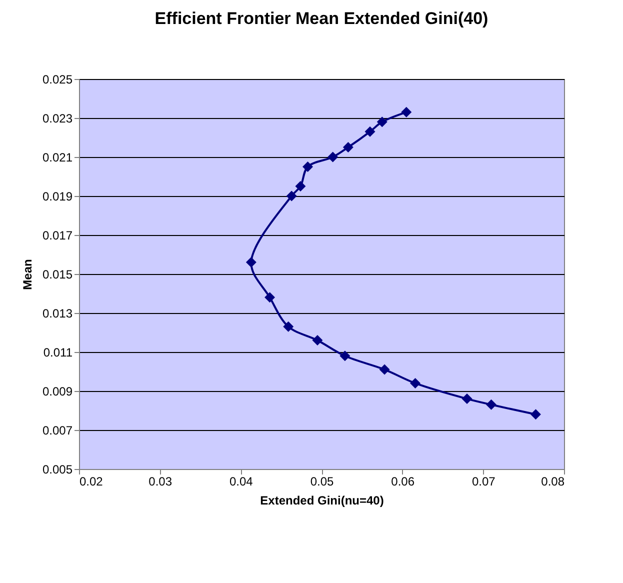 The height and width of the screenshot is (583, 623). I want to click on x-tick-label: 0.05, so click(322, 481).